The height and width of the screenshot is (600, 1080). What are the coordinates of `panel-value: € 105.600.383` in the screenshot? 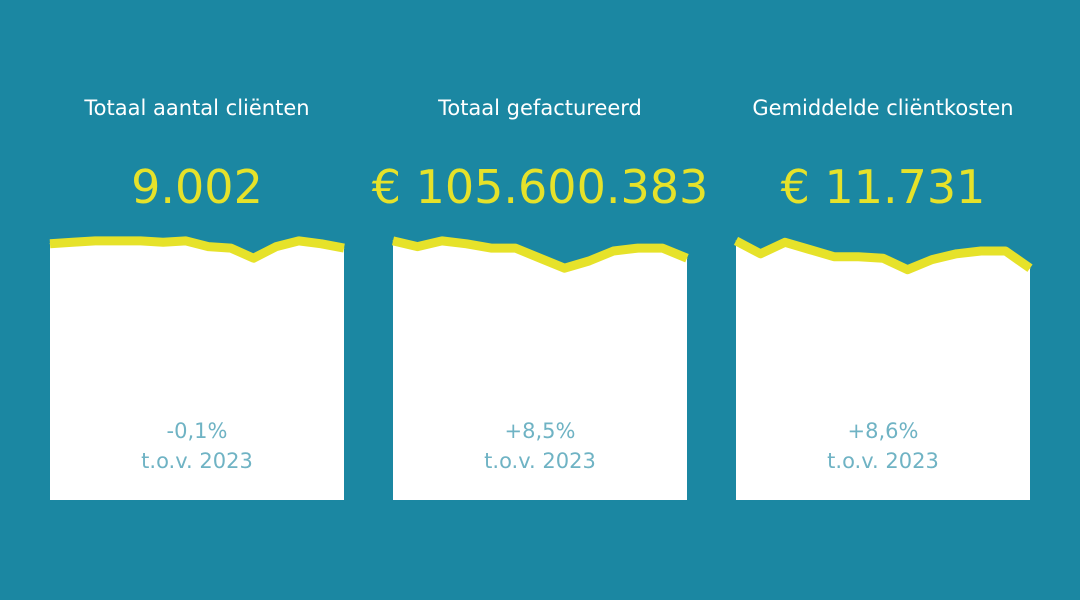 It's located at (540, 187).